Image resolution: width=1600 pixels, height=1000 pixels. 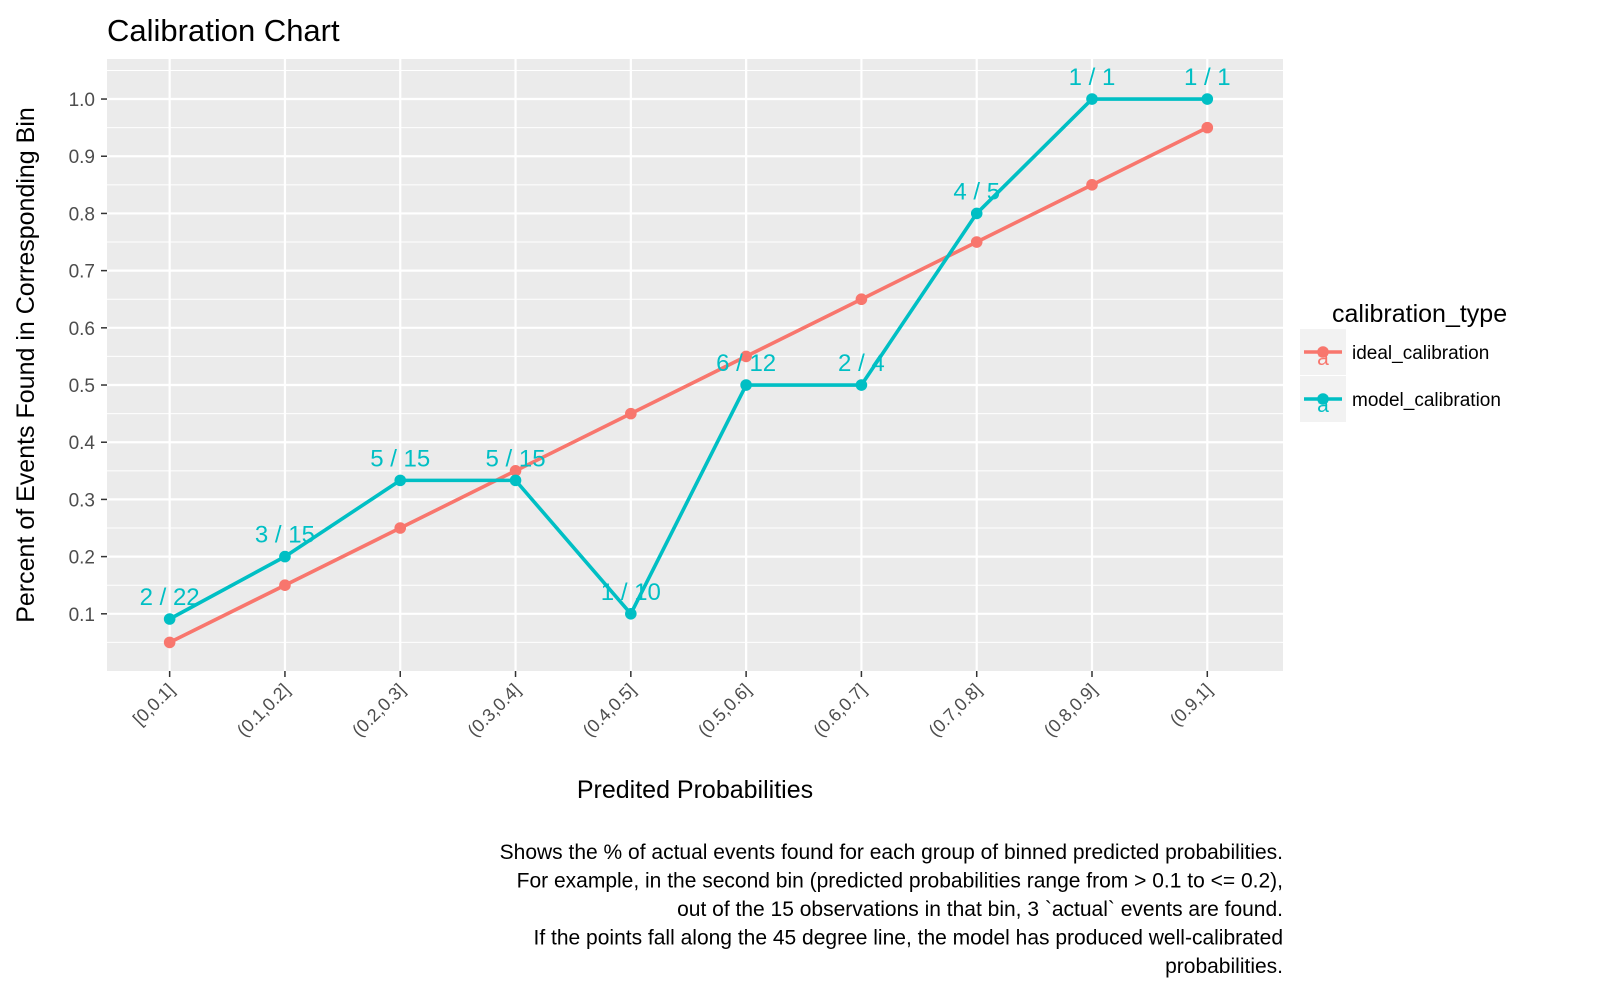 I want to click on data-label: 6 / 12, so click(x=746, y=363).